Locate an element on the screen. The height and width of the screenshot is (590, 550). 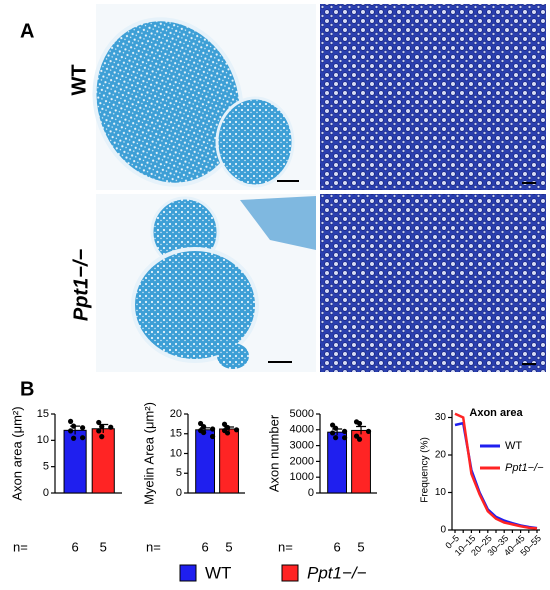
y-tick-label: 3000 is located at coordinates (302, 446).